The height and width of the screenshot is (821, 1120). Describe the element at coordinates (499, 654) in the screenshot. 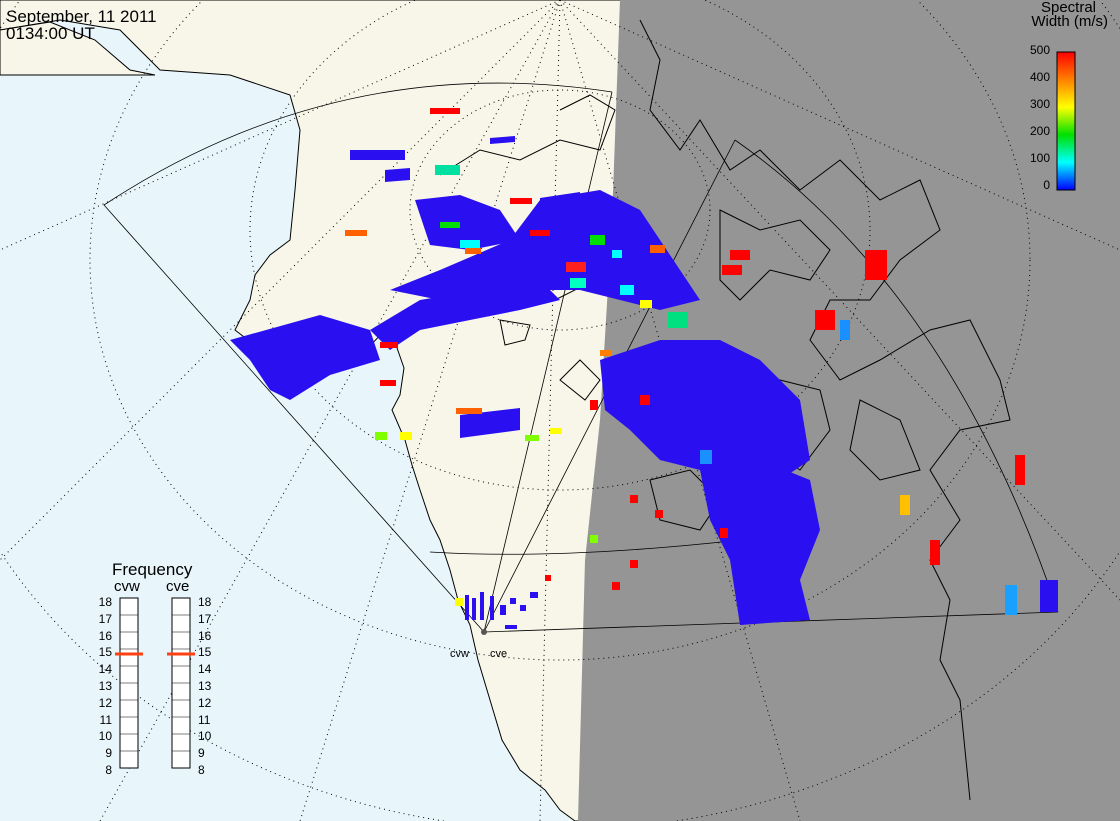

I see `radar-site-label-cve: cve` at that location.